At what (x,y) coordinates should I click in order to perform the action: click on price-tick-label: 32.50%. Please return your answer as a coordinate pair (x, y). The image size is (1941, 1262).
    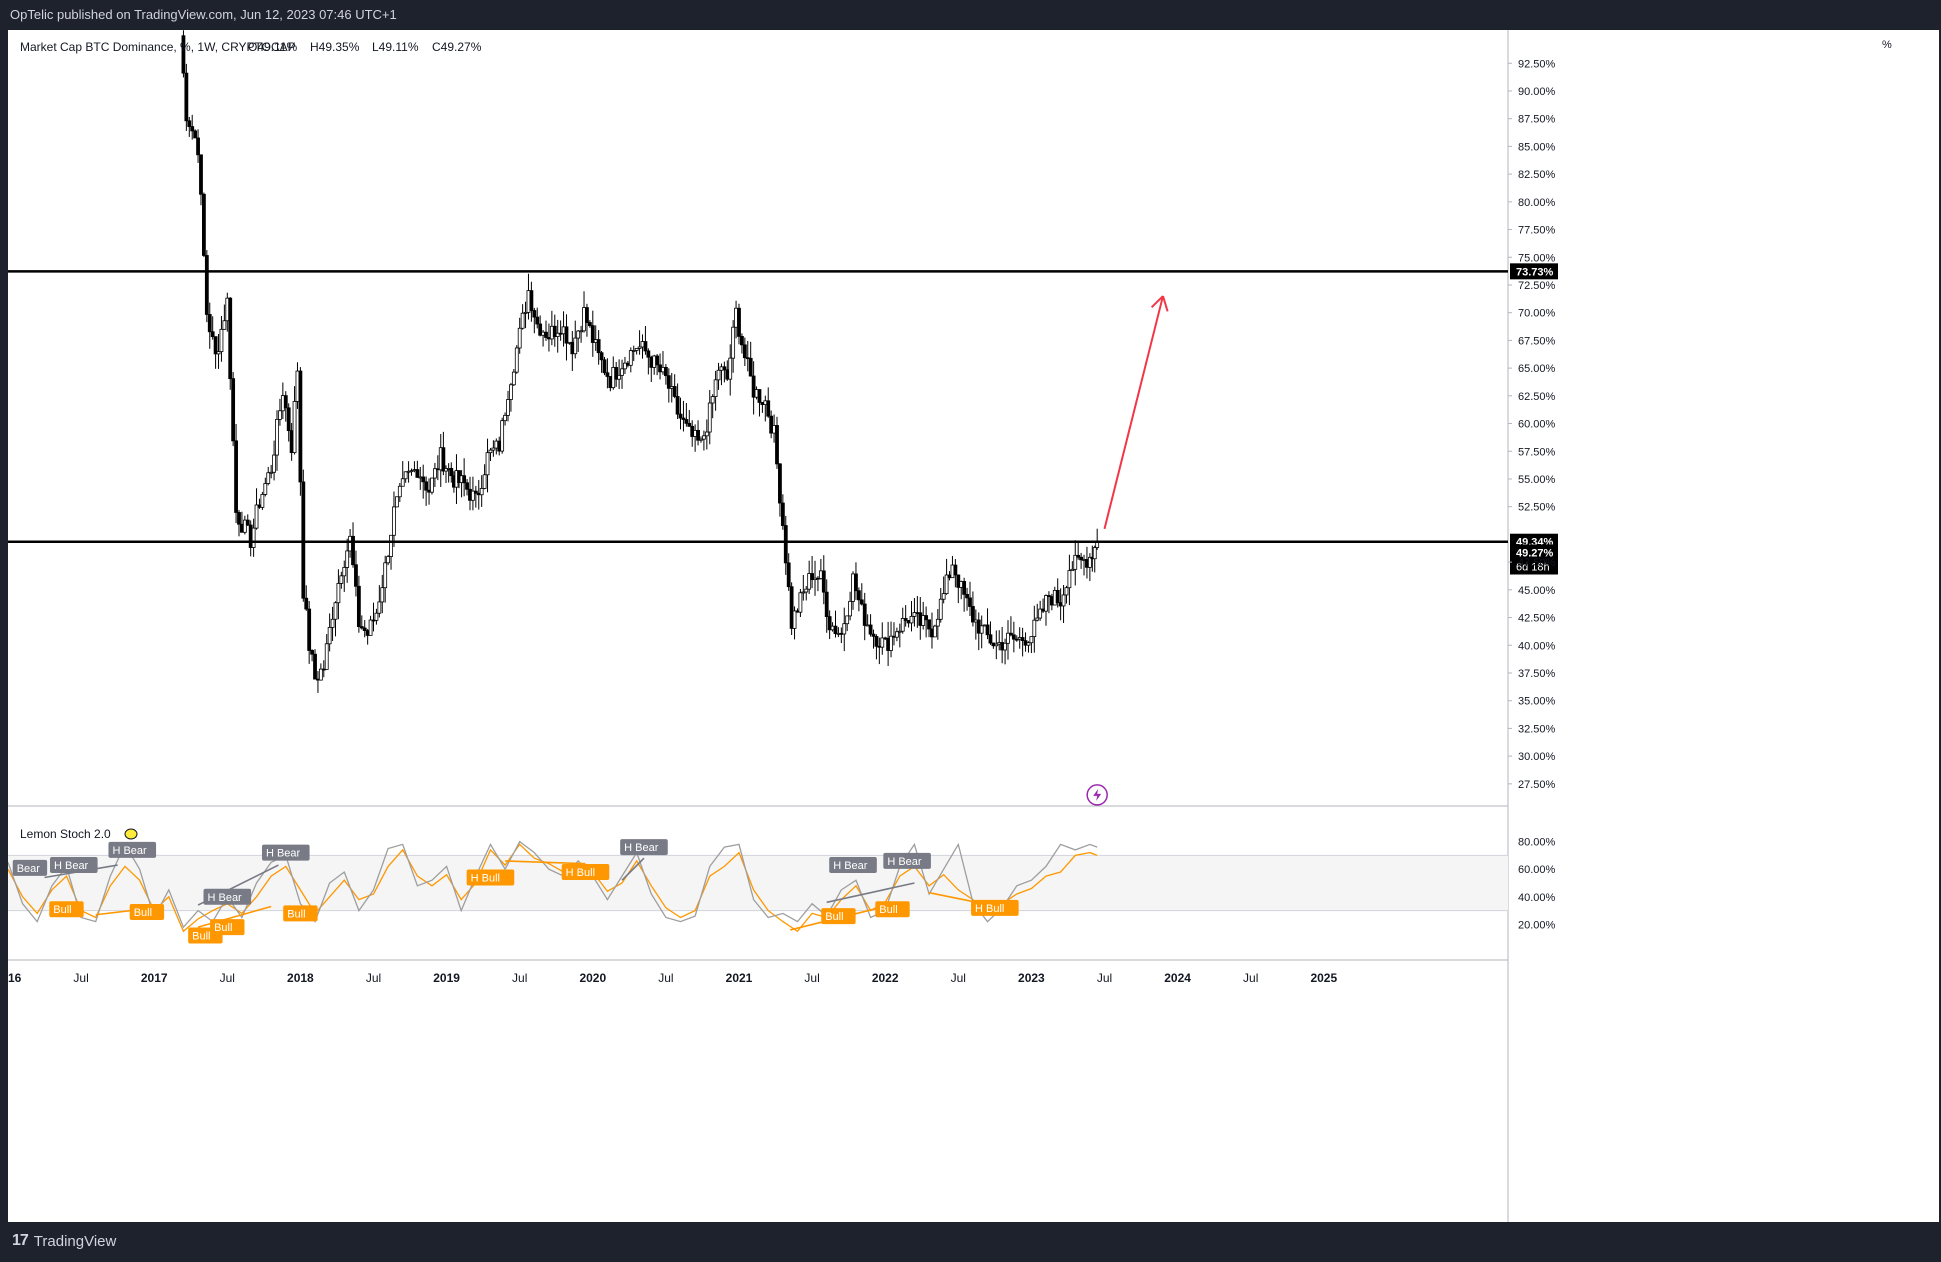
    Looking at the image, I should click on (1537, 729).